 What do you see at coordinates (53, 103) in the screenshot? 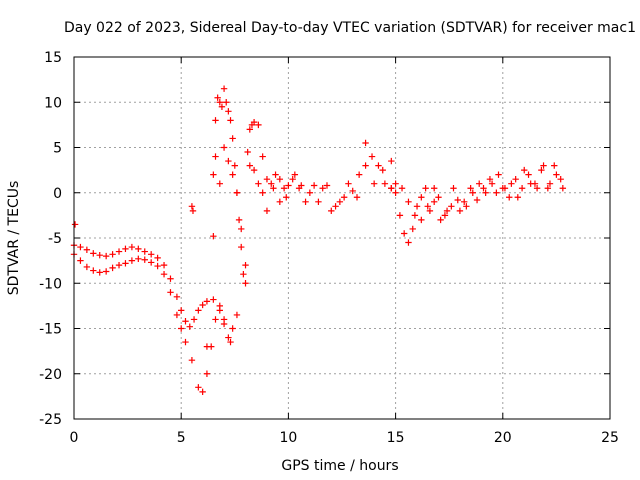
I see `y-tick-label: 10` at bounding box center [53, 103].